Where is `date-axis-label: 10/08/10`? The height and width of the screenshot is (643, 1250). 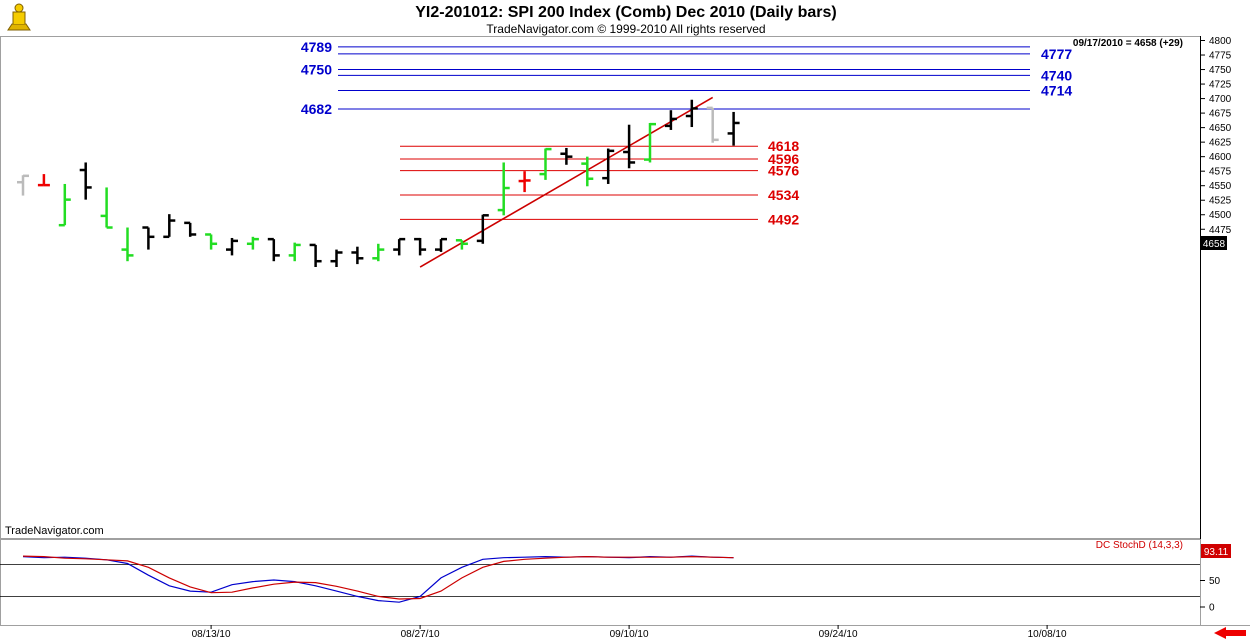 date-axis-label: 10/08/10 is located at coordinates (1047, 634).